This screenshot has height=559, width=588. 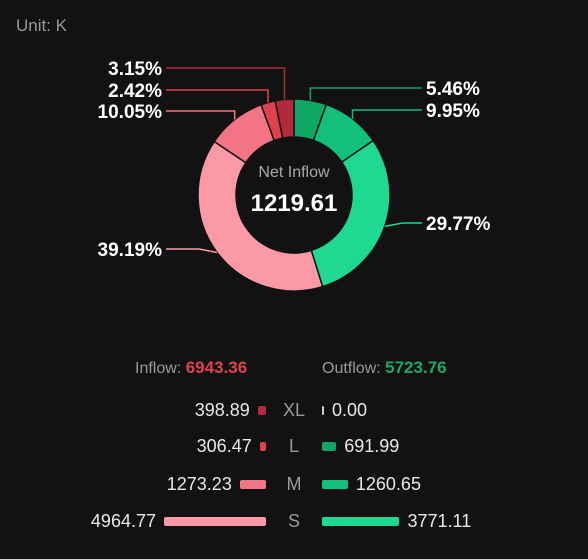 What do you see at coordinates (226, 83) in the screenshot?
I see `leader-line-inflow-xl` at bounding box center [226, 83].